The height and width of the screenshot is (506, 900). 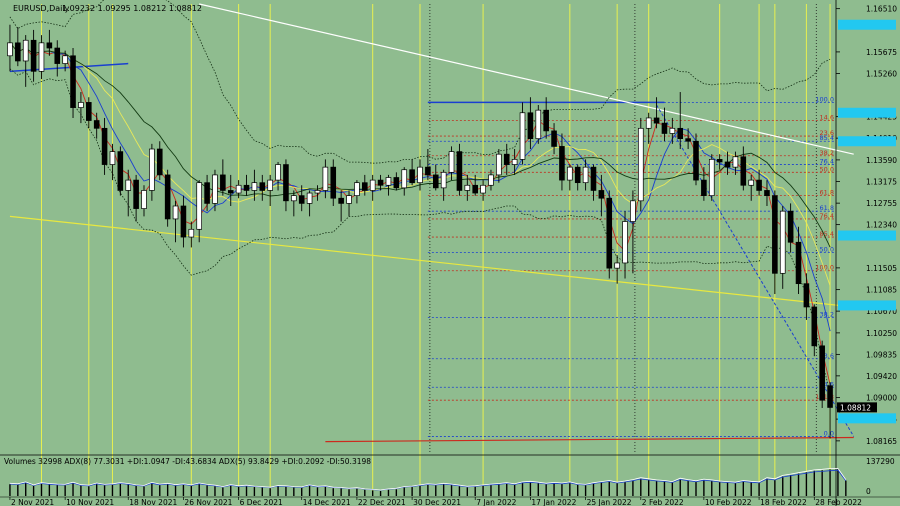 I want to click on trendline, so click(x=69, y=67).